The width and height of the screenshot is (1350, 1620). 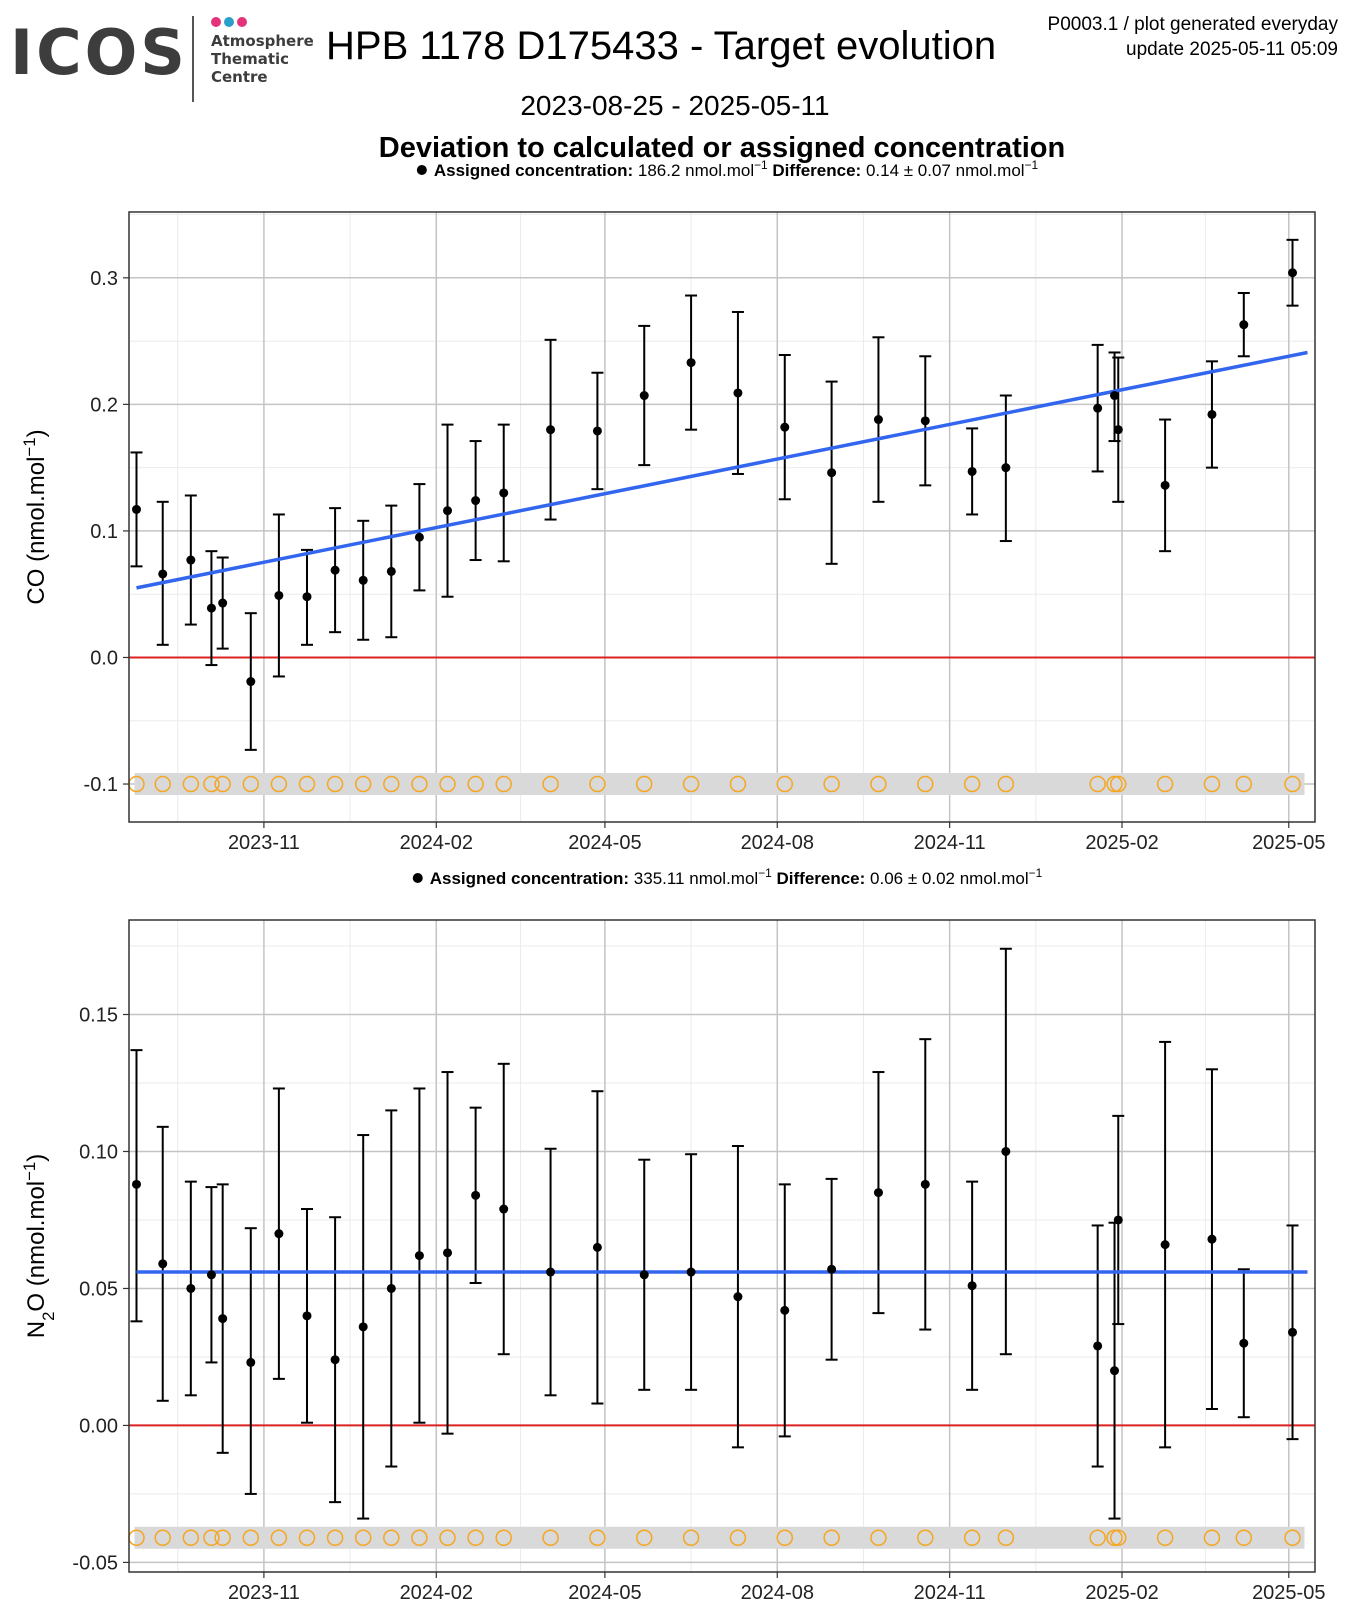 I want to click on legend-point-marker, so click(x=421, y=170).